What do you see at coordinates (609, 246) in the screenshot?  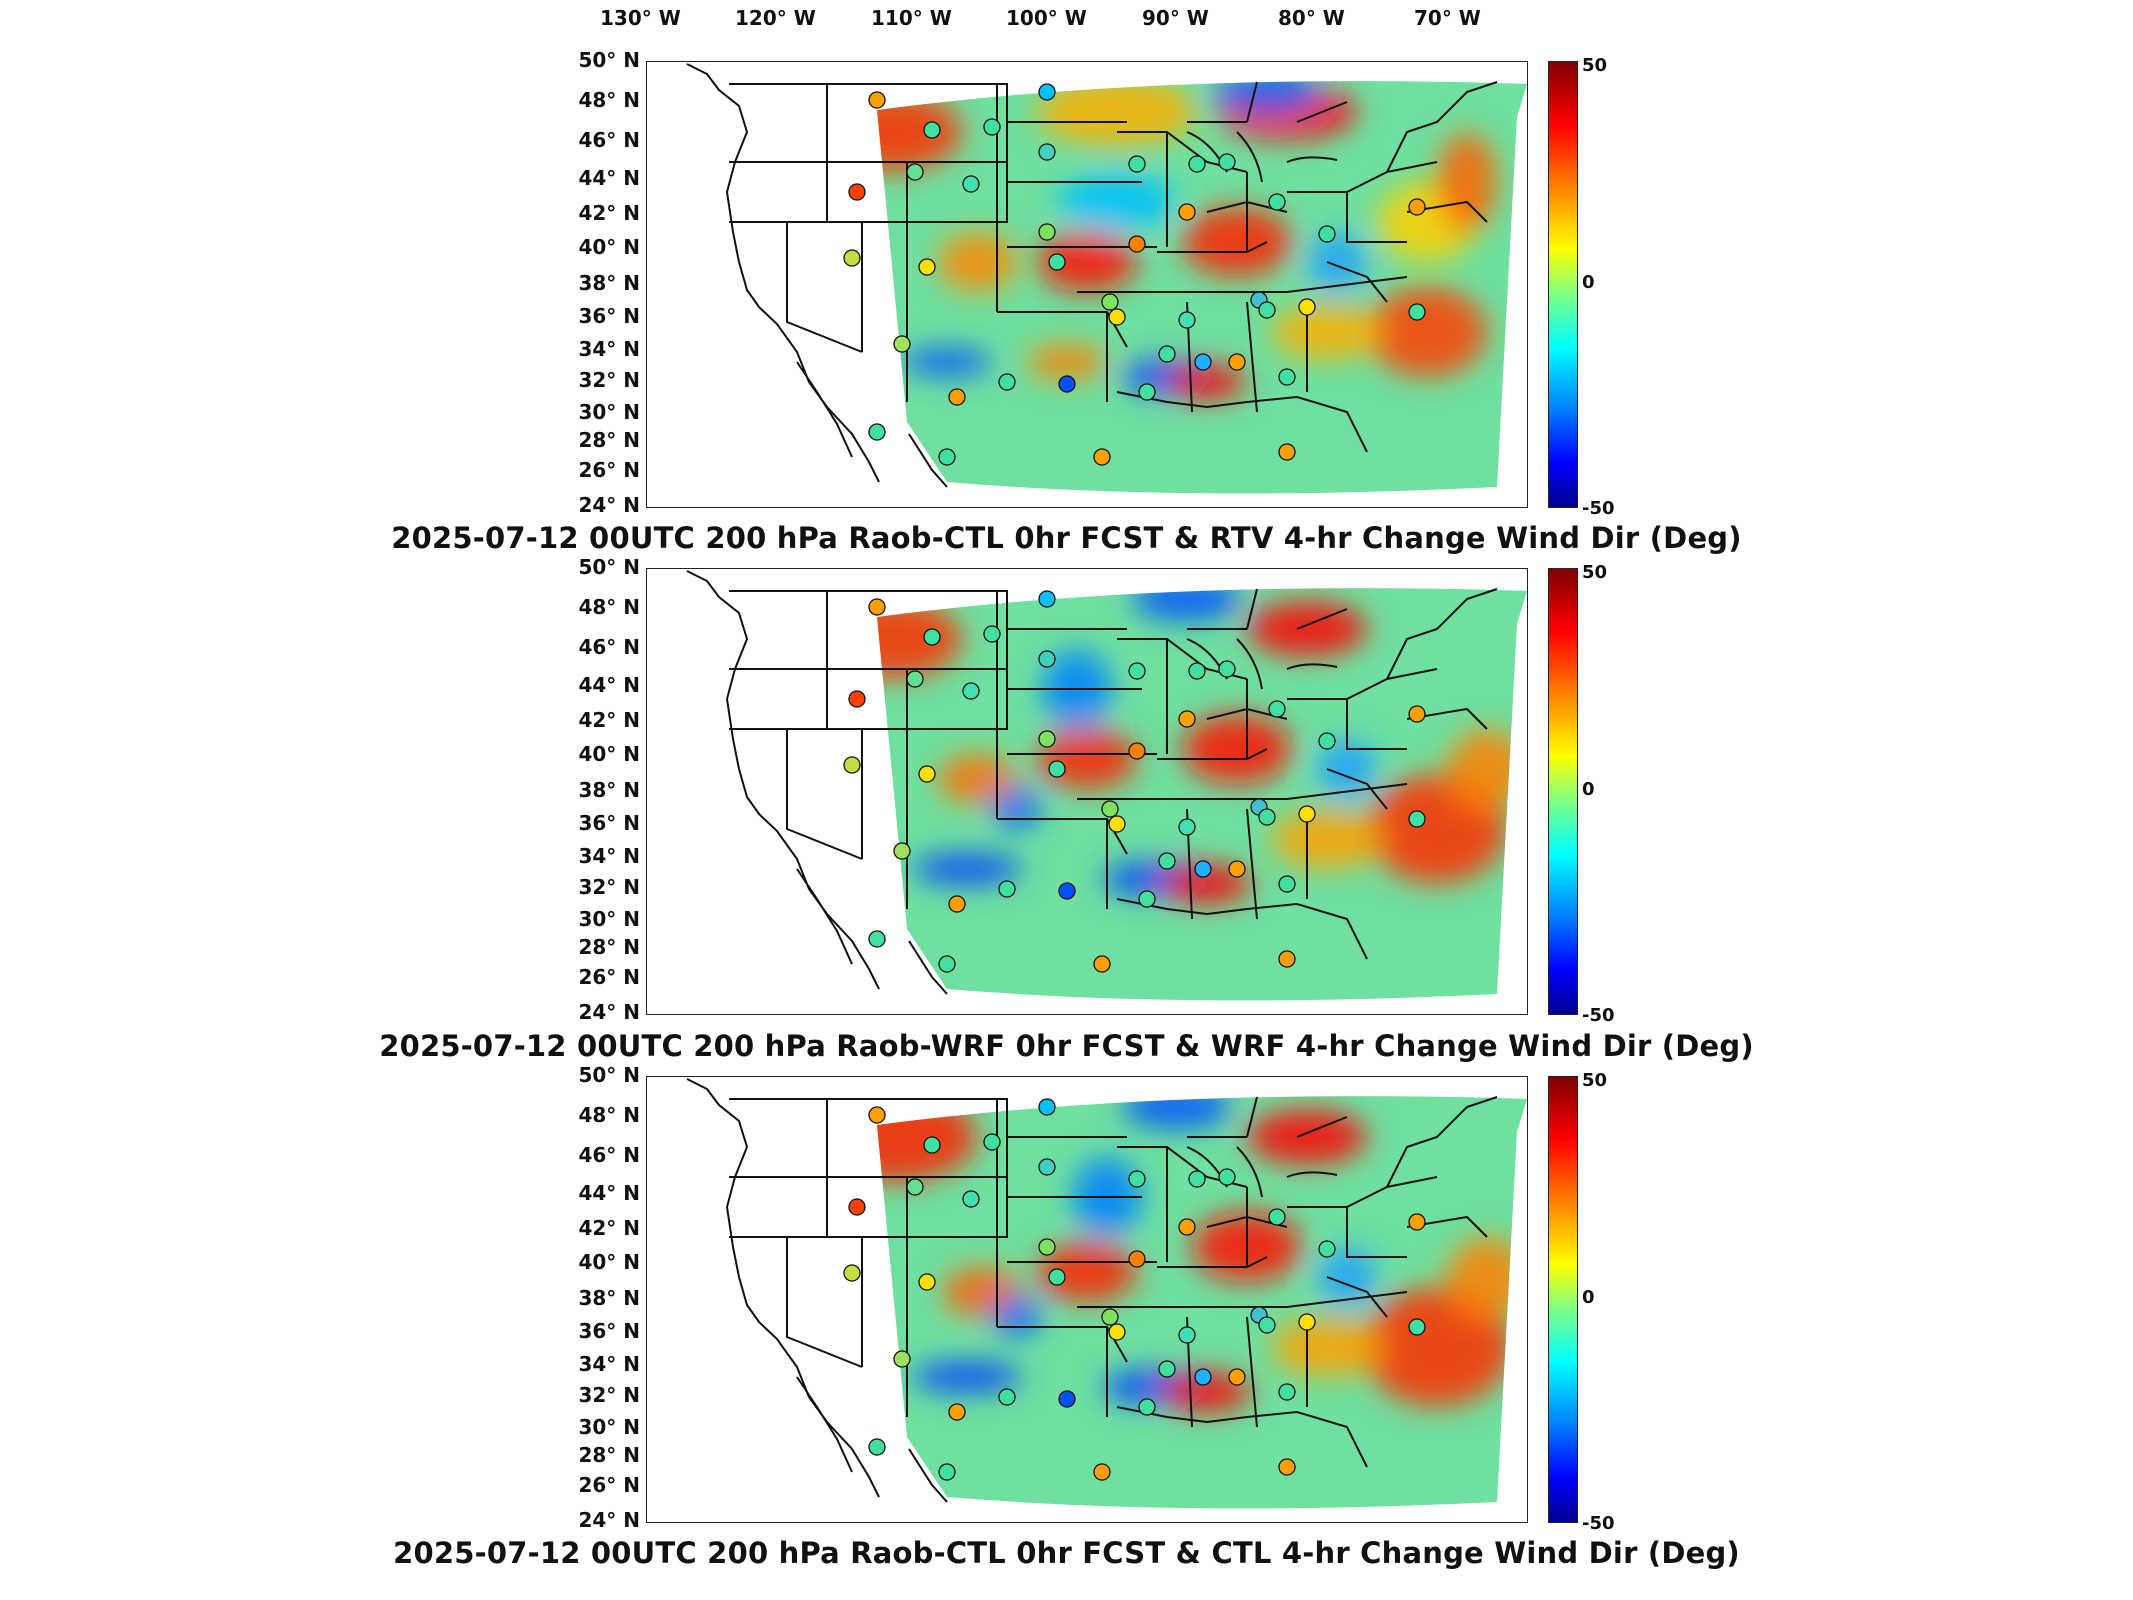 I see `latitude-label: 40° N` at bounding box center [609, 246].